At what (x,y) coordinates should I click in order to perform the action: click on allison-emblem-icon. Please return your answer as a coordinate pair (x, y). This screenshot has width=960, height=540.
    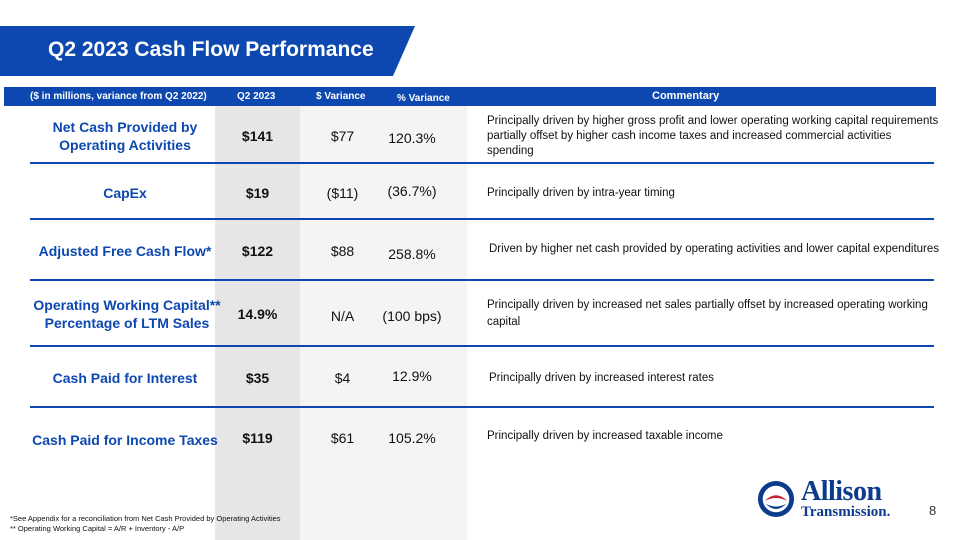
    Looking at the image, I should click on (776, 499).